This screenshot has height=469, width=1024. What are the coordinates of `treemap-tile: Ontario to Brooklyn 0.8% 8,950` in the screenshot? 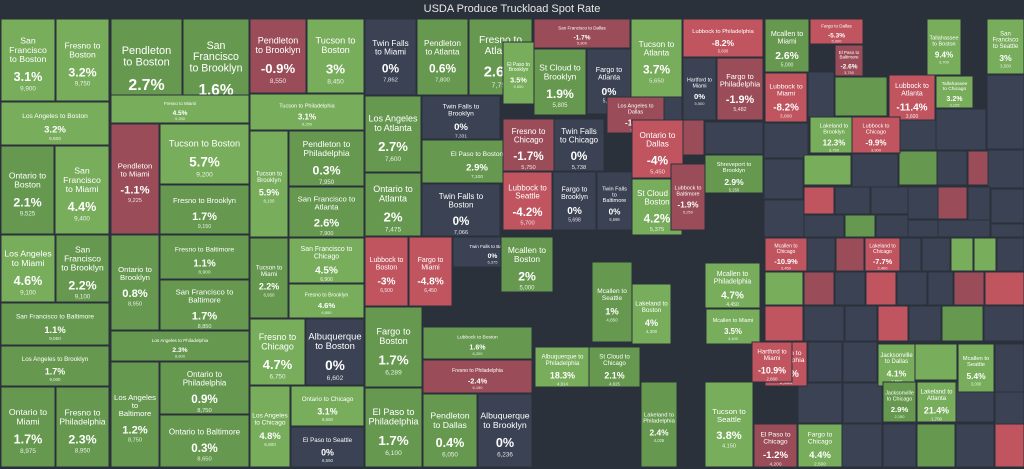 It's located at (135, 282).